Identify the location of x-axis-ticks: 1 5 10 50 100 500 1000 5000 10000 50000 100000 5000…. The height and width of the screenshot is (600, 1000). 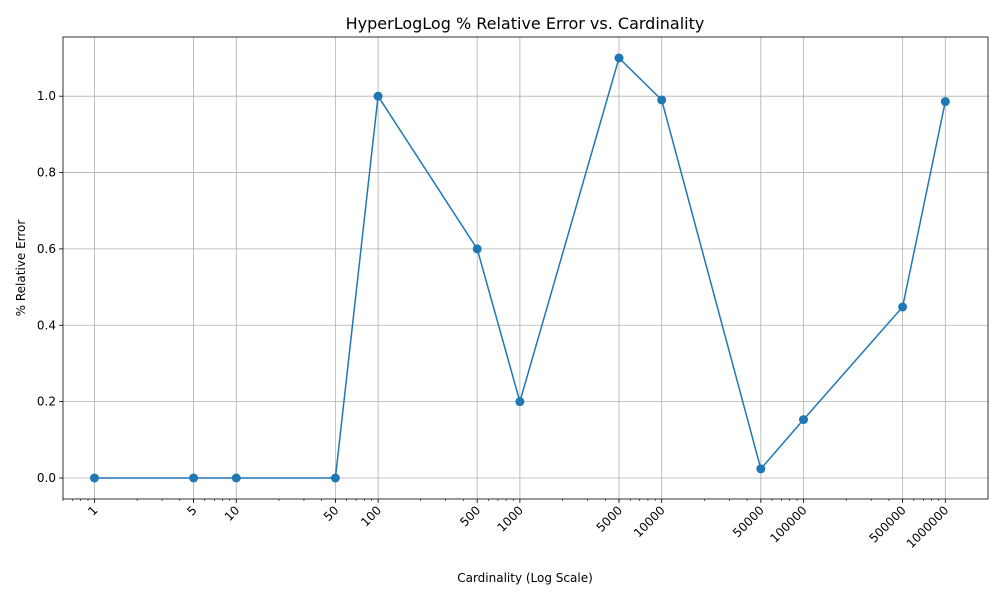
(518, 525).